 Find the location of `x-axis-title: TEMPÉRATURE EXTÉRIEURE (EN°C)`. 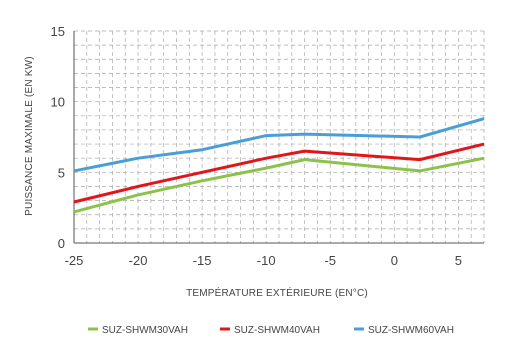

x-axis-title: TEMPÉRATURE EXTÉRIEURE (EN°C) is located at coordinates (277, 292).